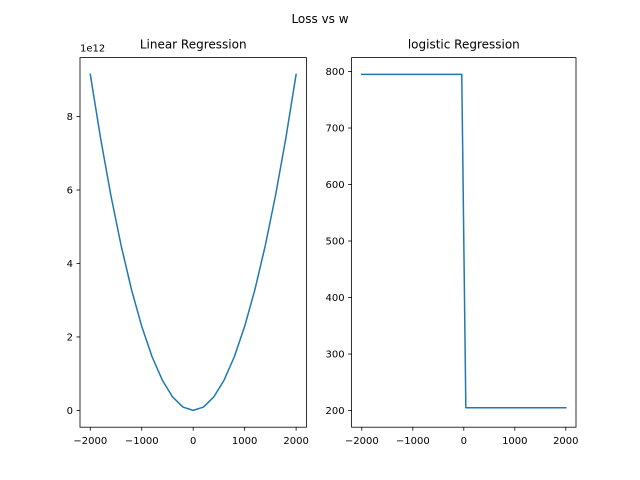 Image resolution: width=640 pixels, height=480 pixels. What do you see at coordinates (335, 72) in the screenshot?
I see `y-tick-label: 800` at bounding box center [335, 72].